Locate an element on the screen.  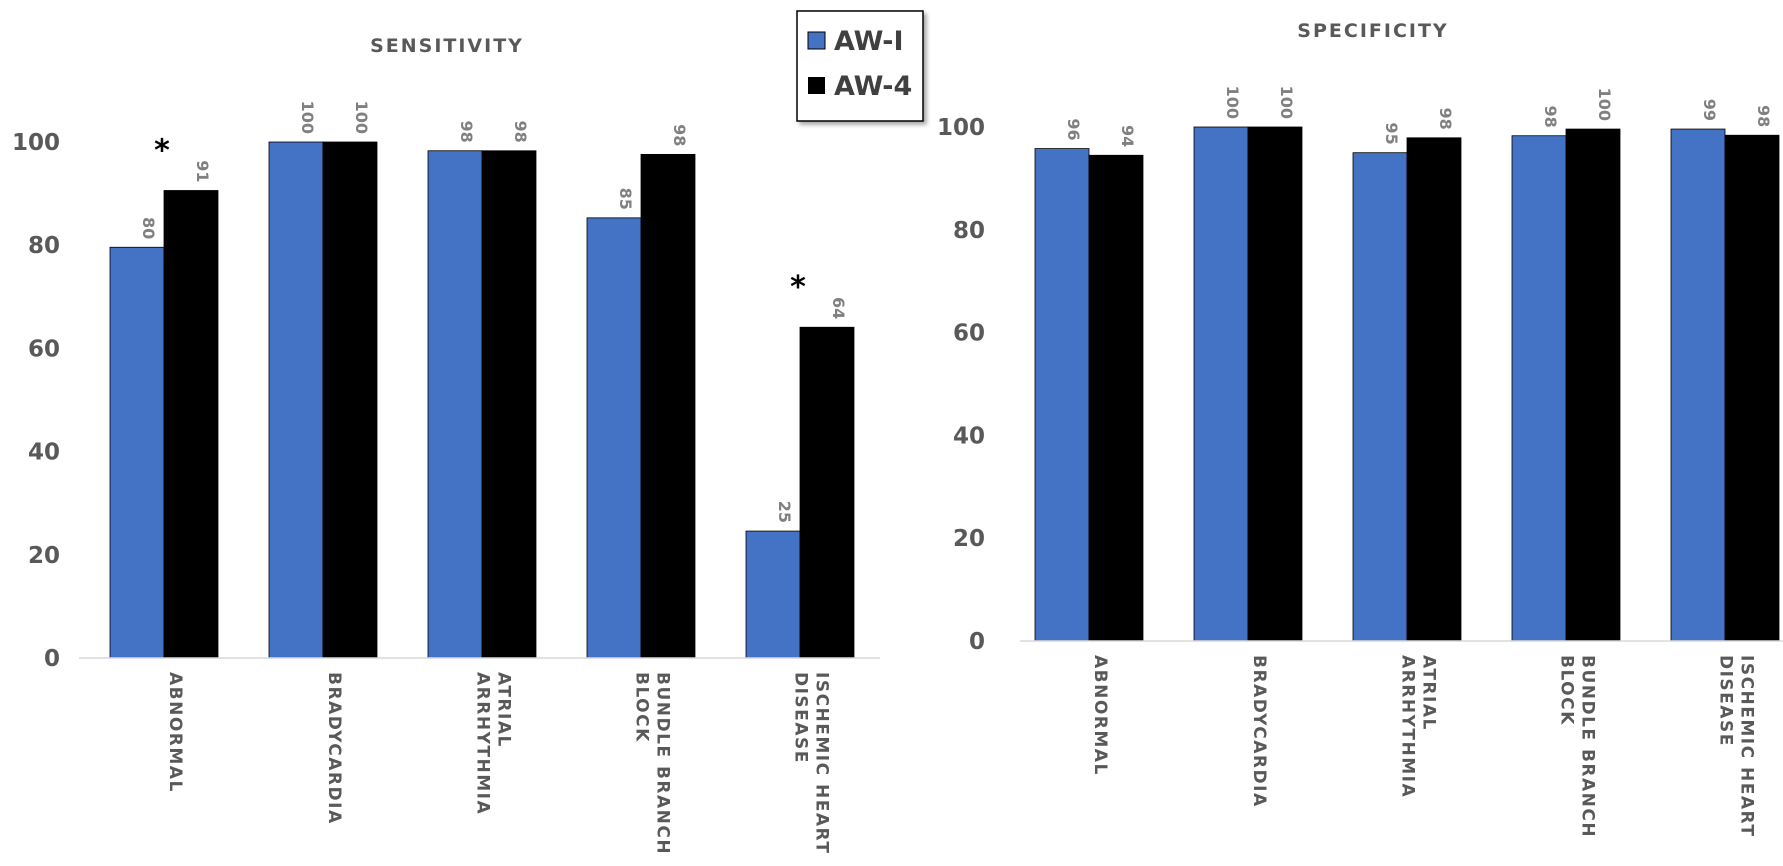
legend-label-aw-4: AW-4 is located at coordinates (873, 86).